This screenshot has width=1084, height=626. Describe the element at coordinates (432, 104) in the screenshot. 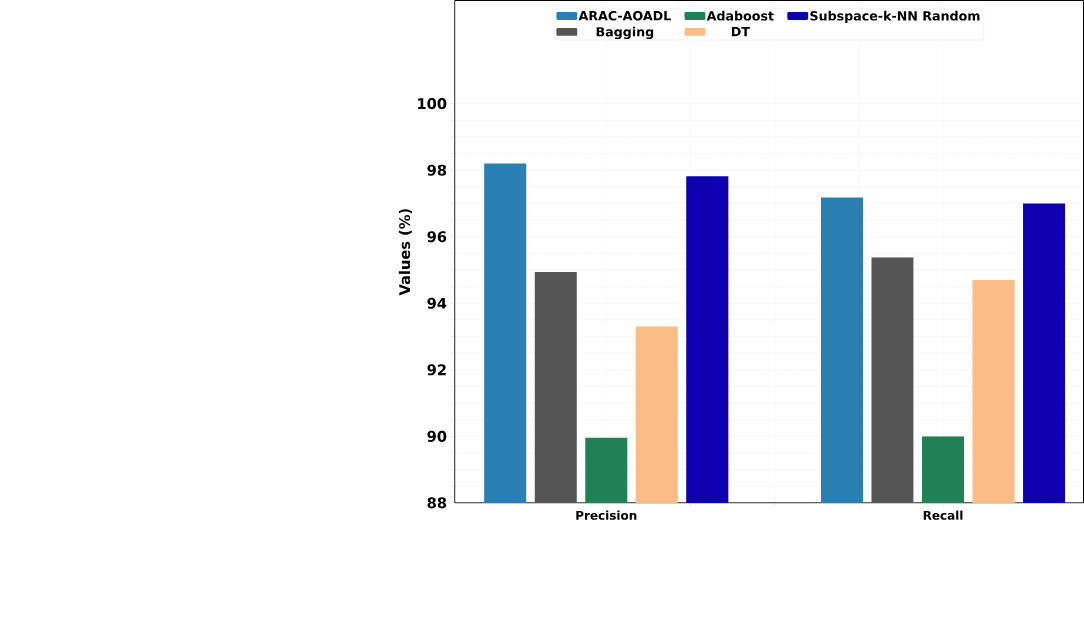

I see `y-tick-label: 100` at that location.